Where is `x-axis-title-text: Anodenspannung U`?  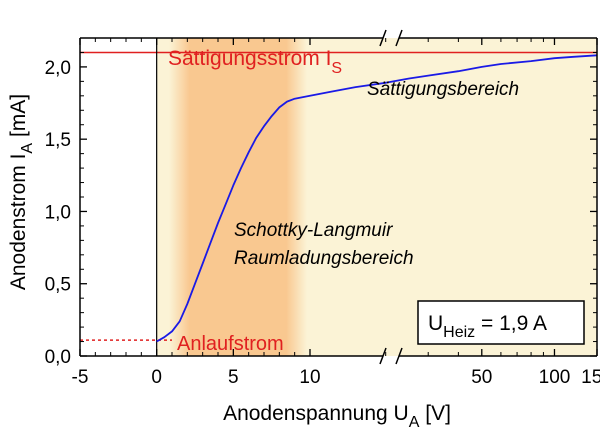 x-axis-title-text: Anodenspannung U is located at coordinates (316, 413).